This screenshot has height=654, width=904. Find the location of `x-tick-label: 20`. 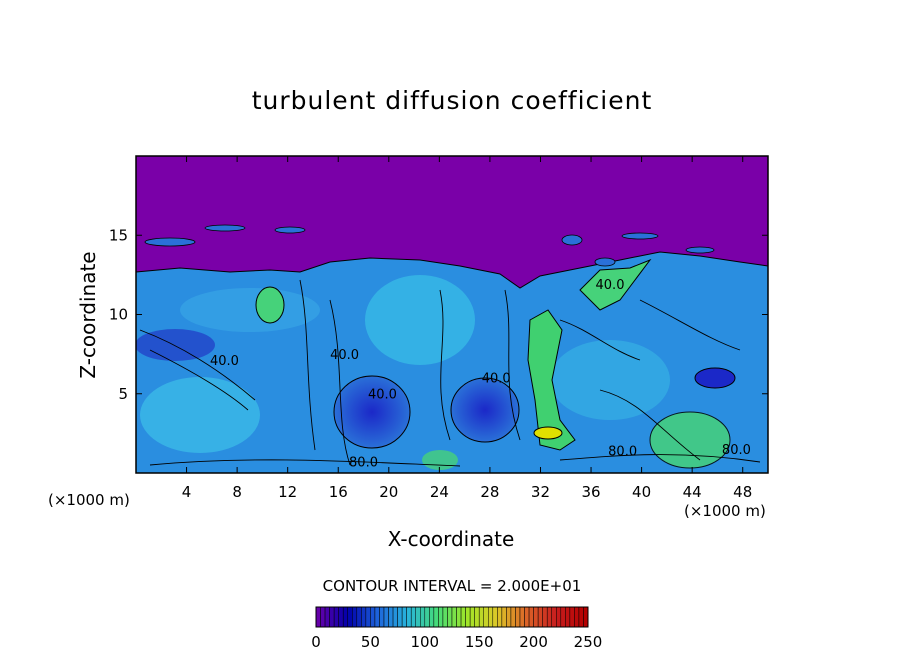

x-tick-label: 20 is located at coordinates (388, 492).